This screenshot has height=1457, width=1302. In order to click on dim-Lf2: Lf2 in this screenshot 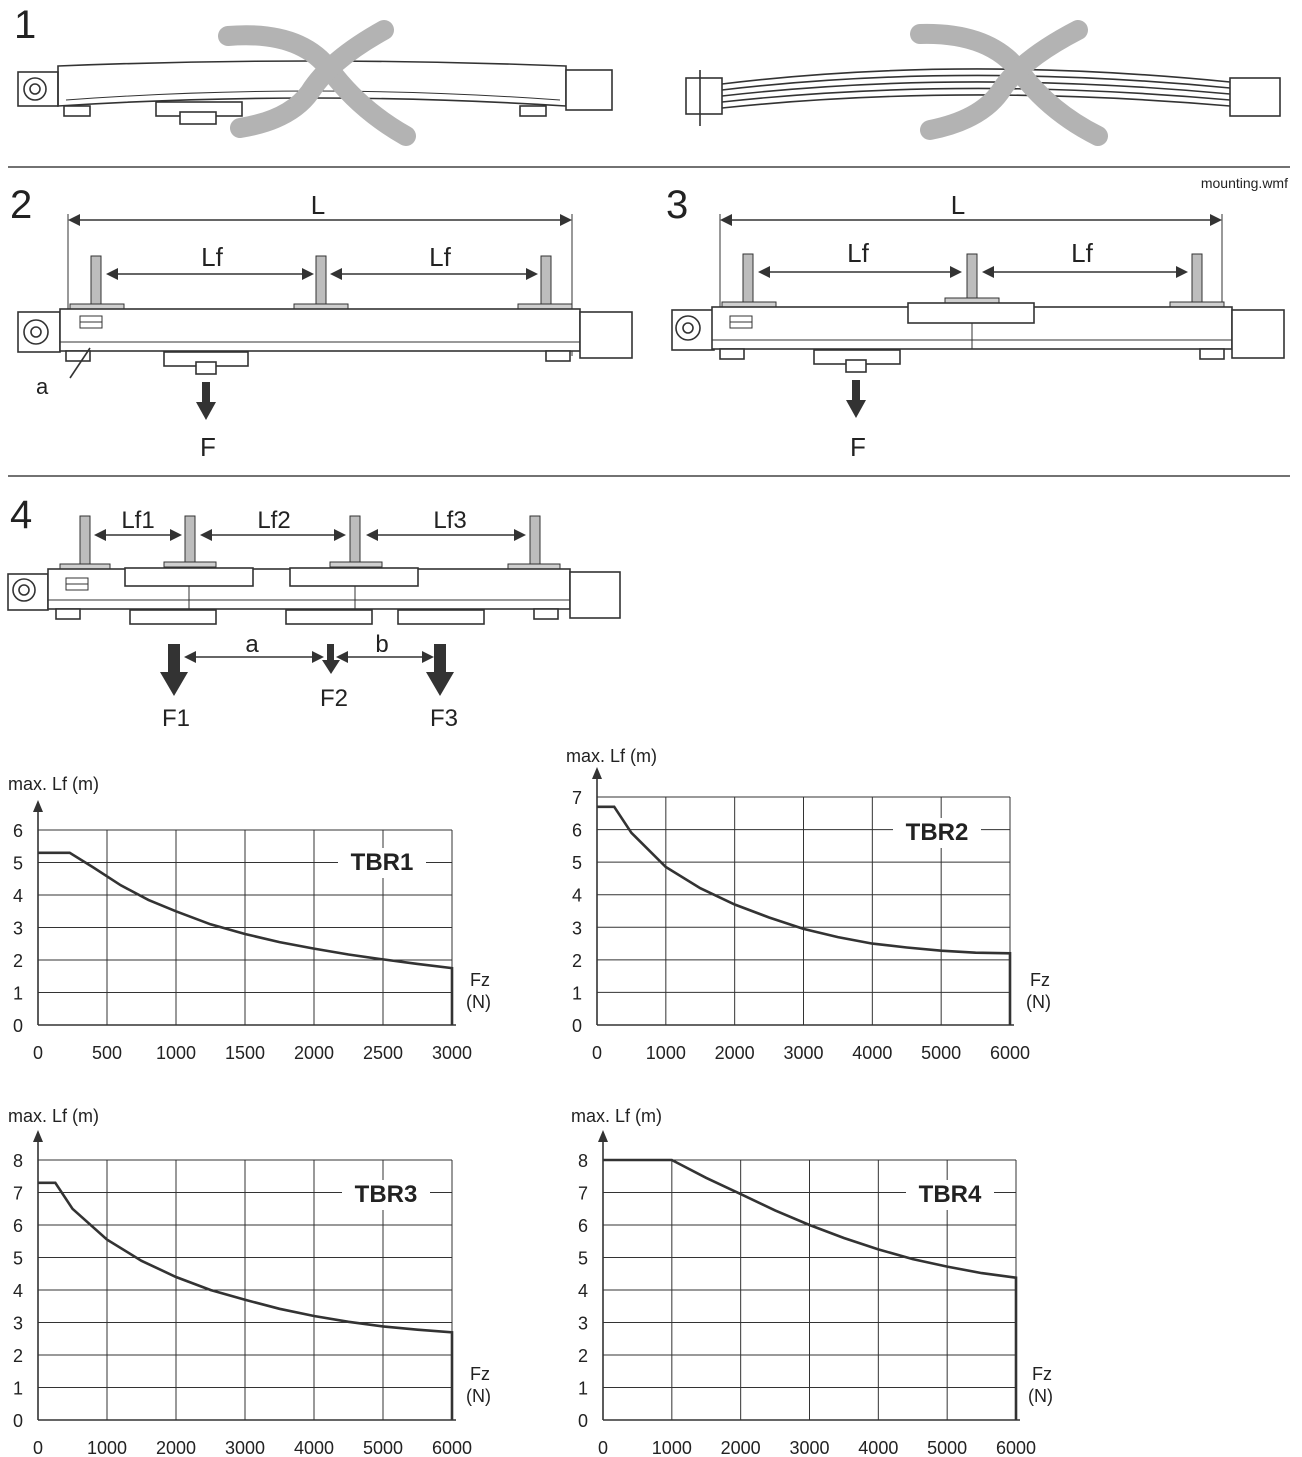, I will do `click(273, 520)`.